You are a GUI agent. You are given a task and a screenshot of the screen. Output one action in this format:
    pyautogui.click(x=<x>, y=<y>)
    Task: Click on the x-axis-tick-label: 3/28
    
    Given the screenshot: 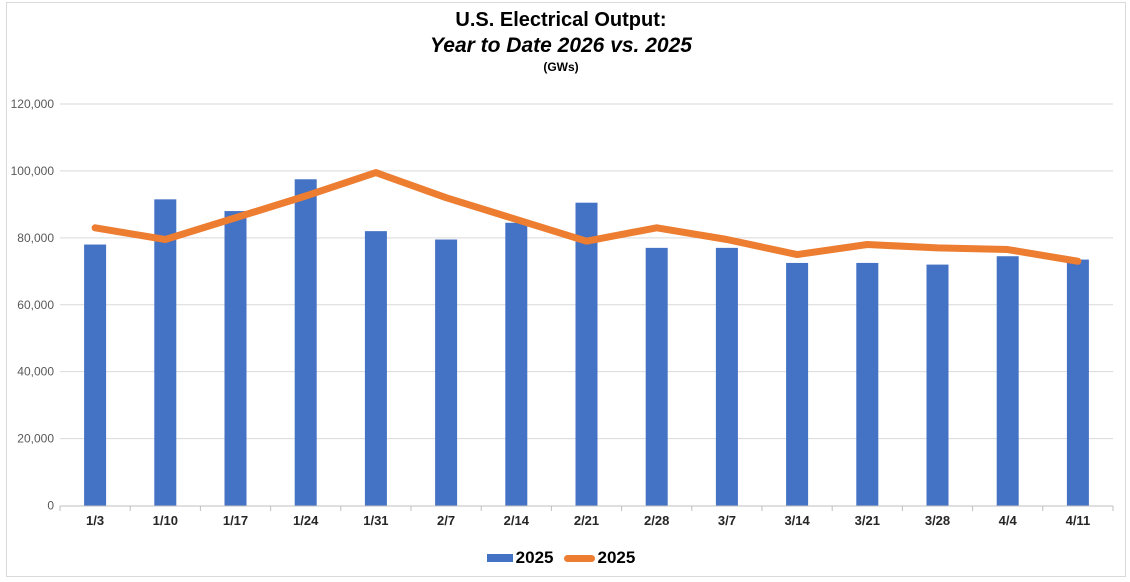 What is the action you would take?
    pyautogui.click(x=937, y=520)
    